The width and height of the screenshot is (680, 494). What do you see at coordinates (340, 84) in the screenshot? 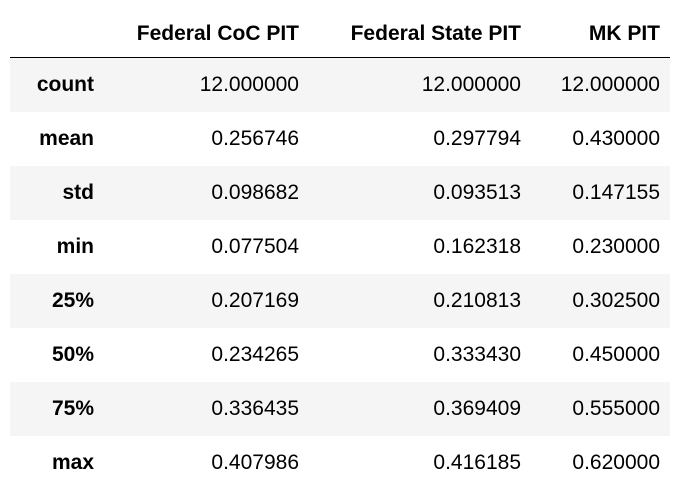
I see `table-row: count 12.000000 12.000000 12.000000` at bounding box center [340, 84].